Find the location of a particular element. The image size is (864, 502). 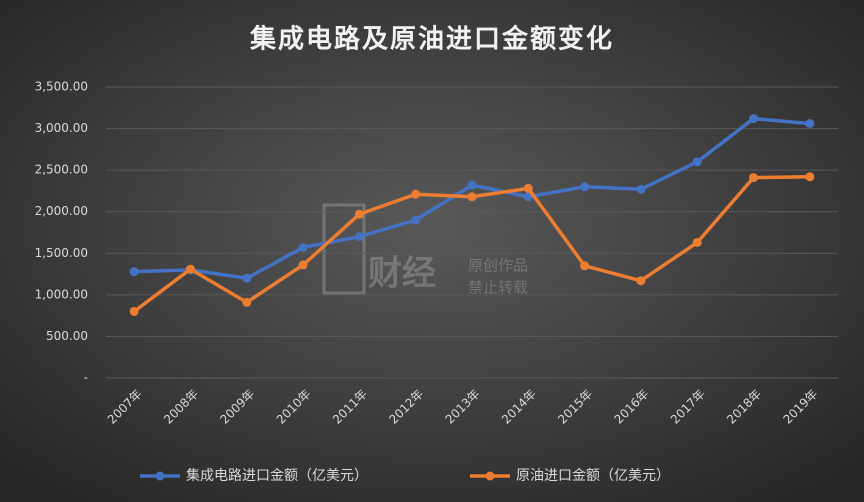

y-tick-label: 500.00 is located at coordinates (67, 336).